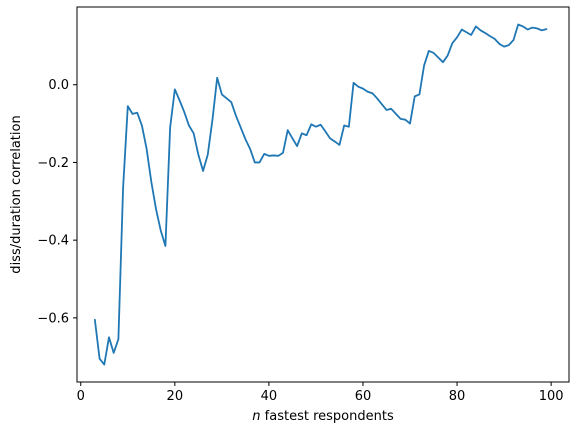 The image size is (579, 436). Describe the element at coordinates (53, 241) in the screenshot. I see `y-tick-label: −0.4` at that location.